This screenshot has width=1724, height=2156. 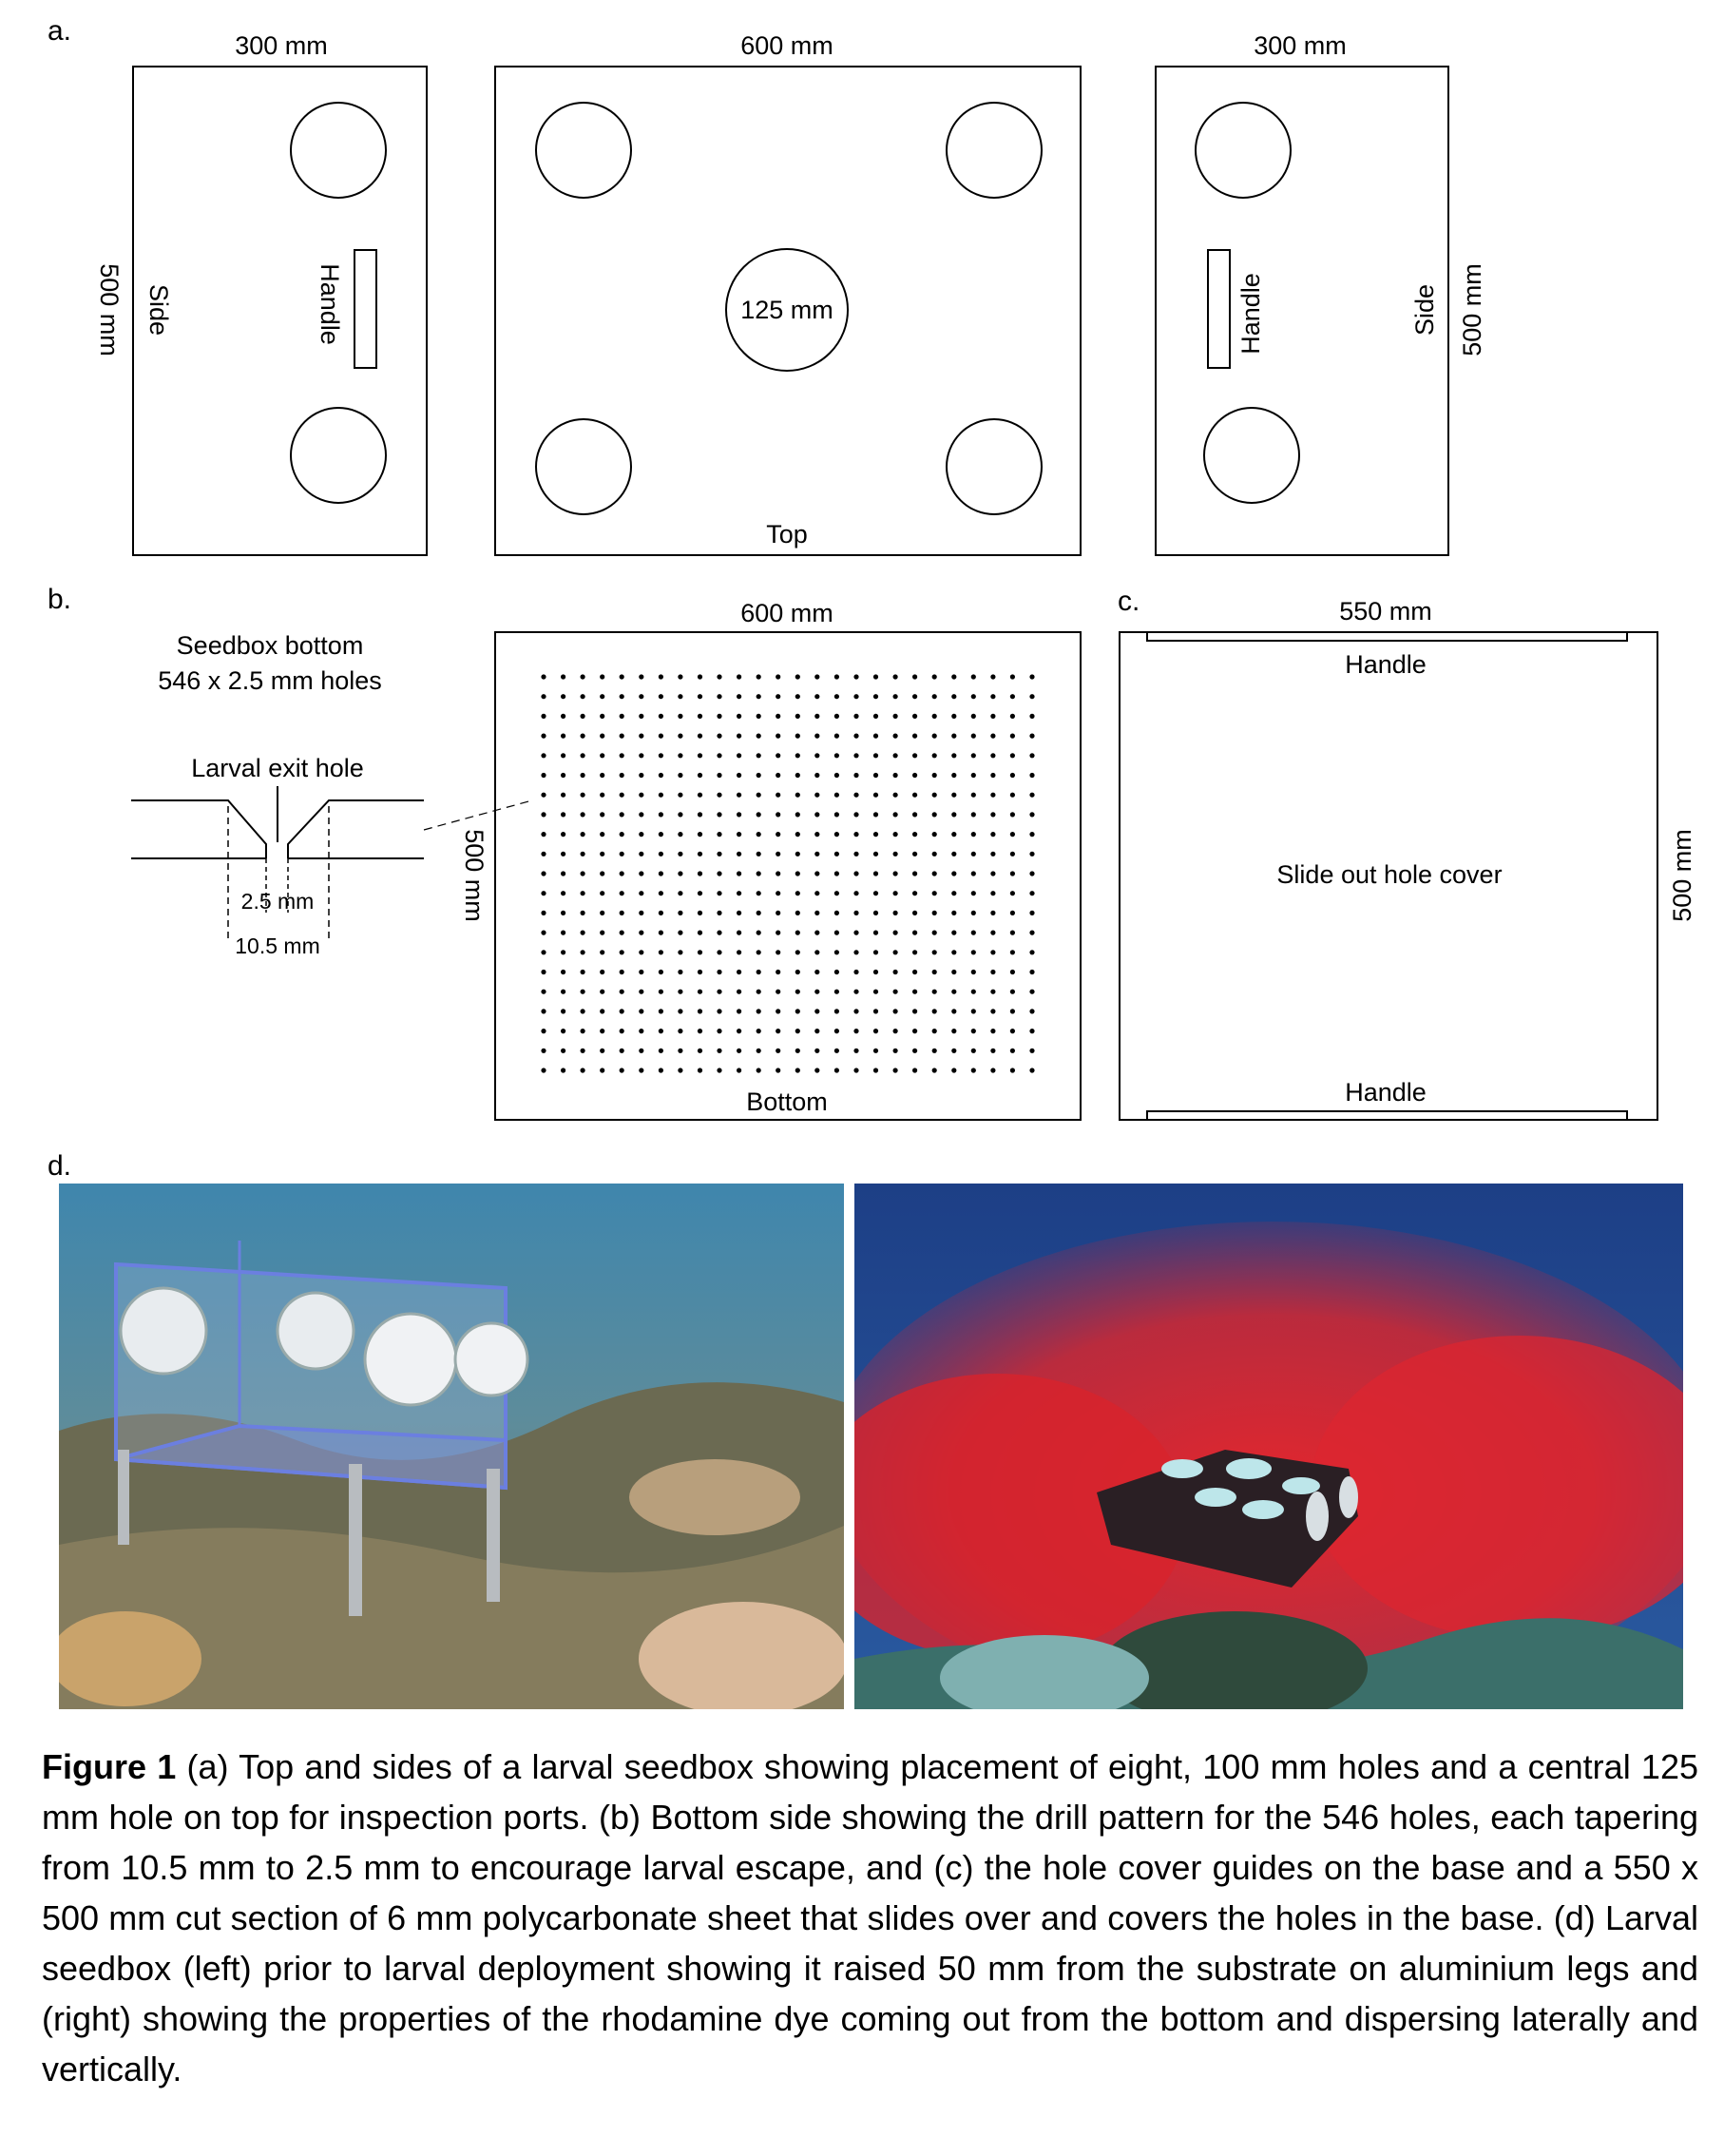 I want to click on right-side-height-label: 500 mm, so click(x=1472, y=309).